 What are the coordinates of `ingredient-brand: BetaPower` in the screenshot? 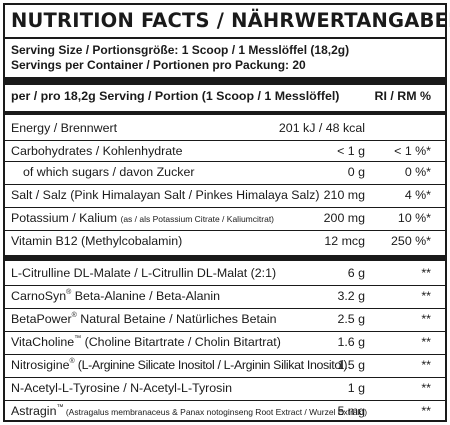 It's located at (41, 319).